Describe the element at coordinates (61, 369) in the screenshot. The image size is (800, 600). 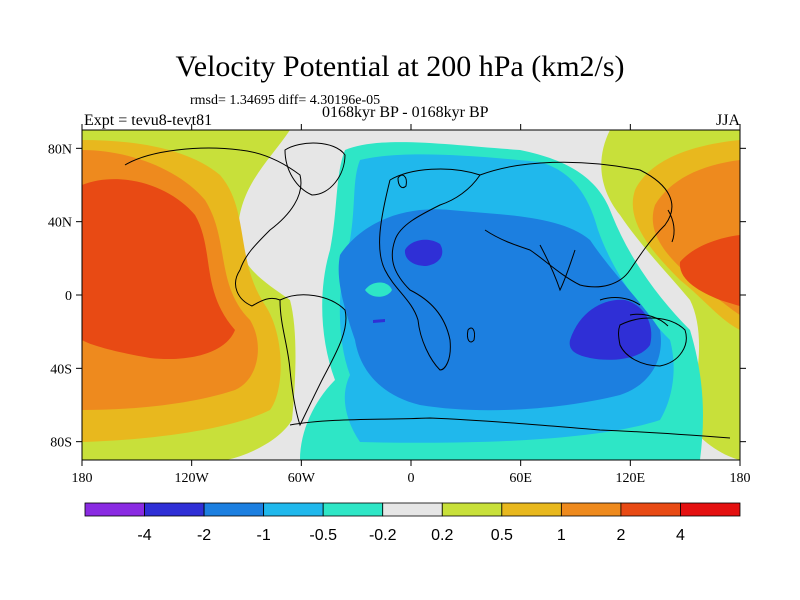
I see `lat-tick-label: 40S` at that location.